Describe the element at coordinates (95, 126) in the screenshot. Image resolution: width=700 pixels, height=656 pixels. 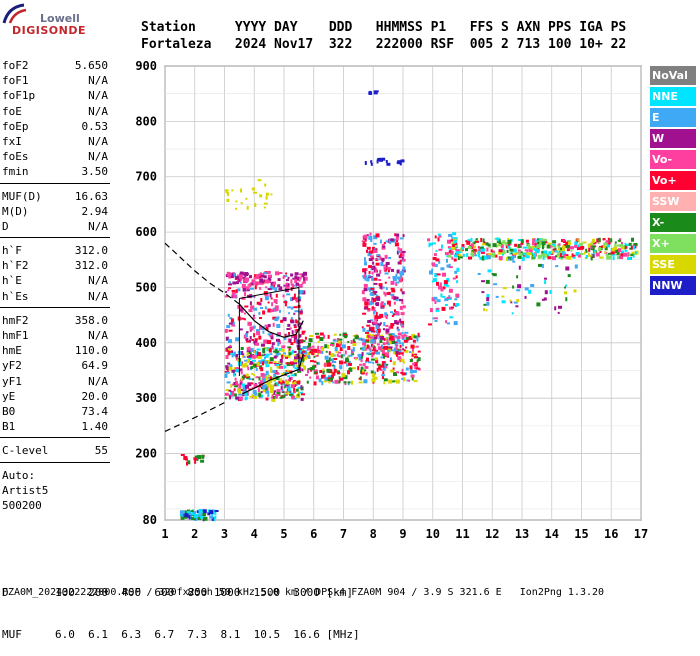
I see `param-value: 0.53` at that location.